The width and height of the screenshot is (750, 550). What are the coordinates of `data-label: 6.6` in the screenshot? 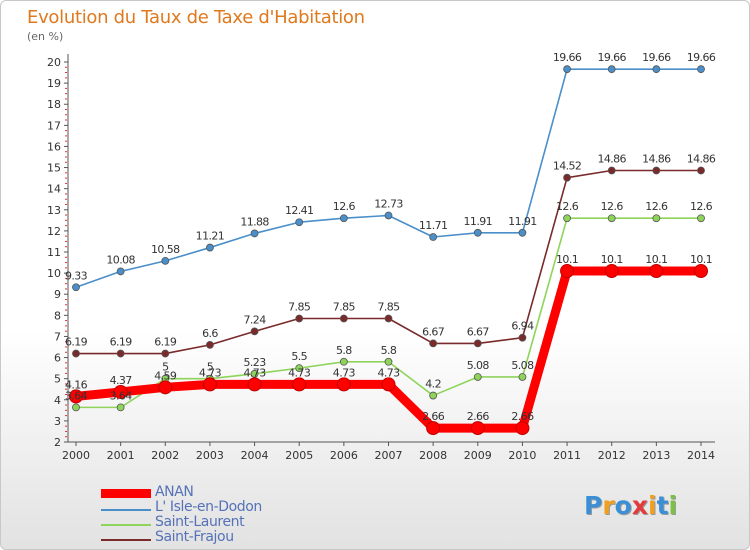 It's located at (210, 333).